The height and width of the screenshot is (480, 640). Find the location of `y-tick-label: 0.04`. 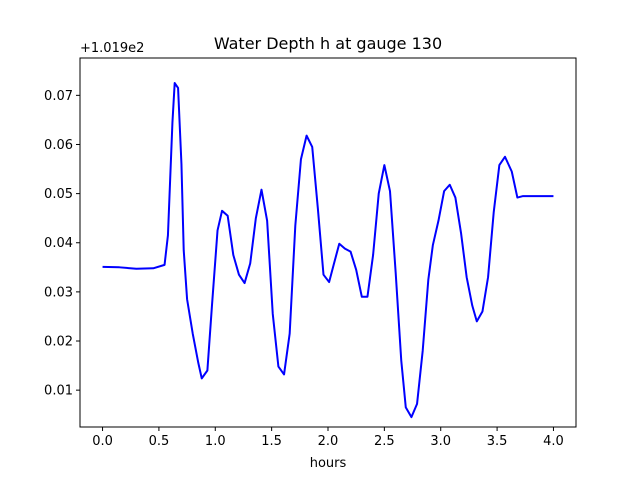

y-tick-label: 0.04 is located at coordinates (58, 243).